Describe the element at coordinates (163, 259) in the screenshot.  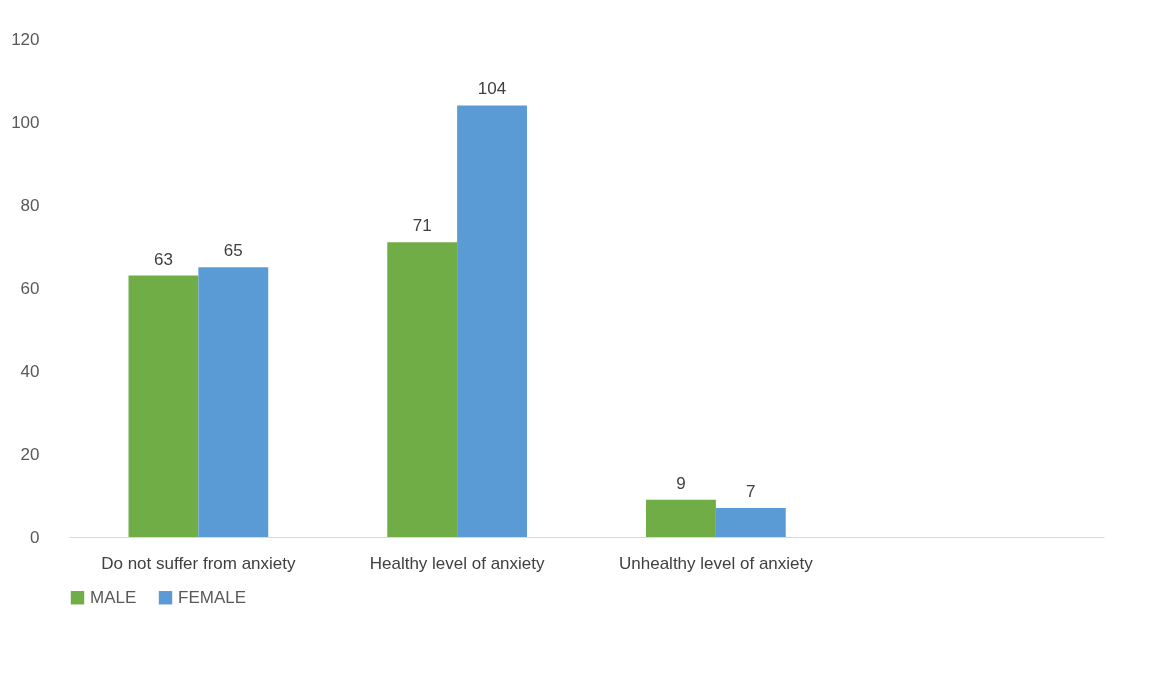
I see `data-label: 63` at that location.